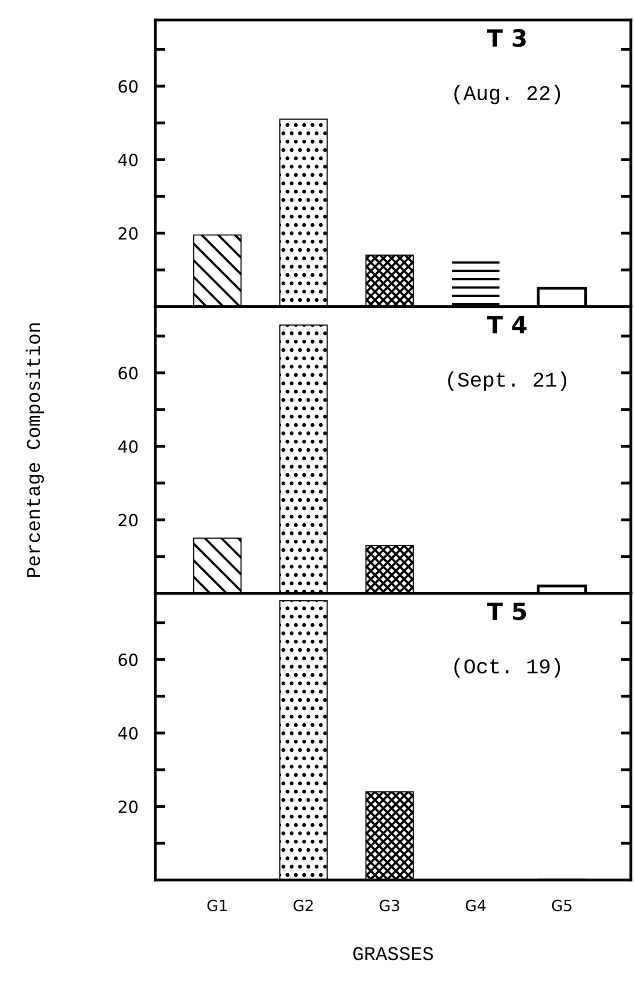 This screenshot has width=634, height=1000. I want to click on chart-title: T 5, so click(506, 611).